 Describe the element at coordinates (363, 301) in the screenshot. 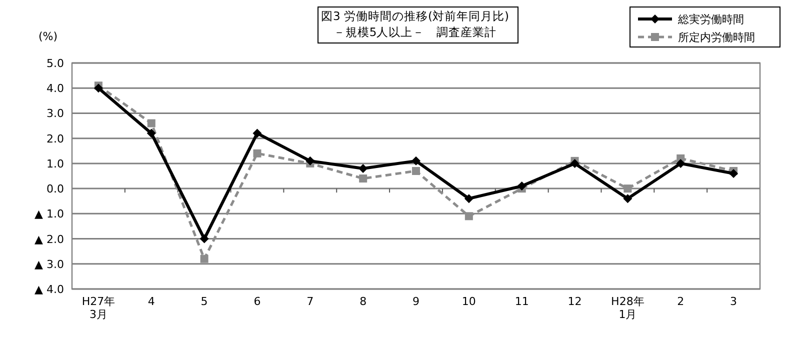

I see `x-tick-label: 8` at that location.